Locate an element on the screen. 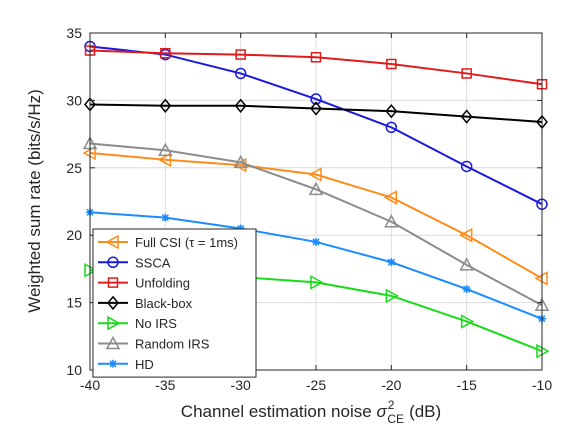 Image resolution: width=584 pixels, height=438 pixels. x-tick-label: -10 is located at coordinates (542, 385).